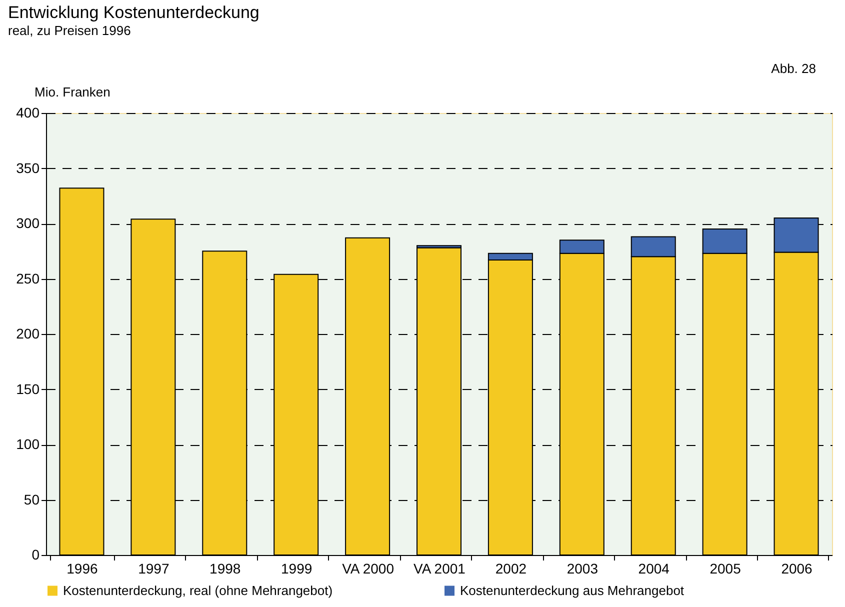 Image resolution: width=845 pixels, height=607 pixels. I want to click on legend-label: Kostenunterdeckung, real (ohne Mehrangebot), so click(198, 590).